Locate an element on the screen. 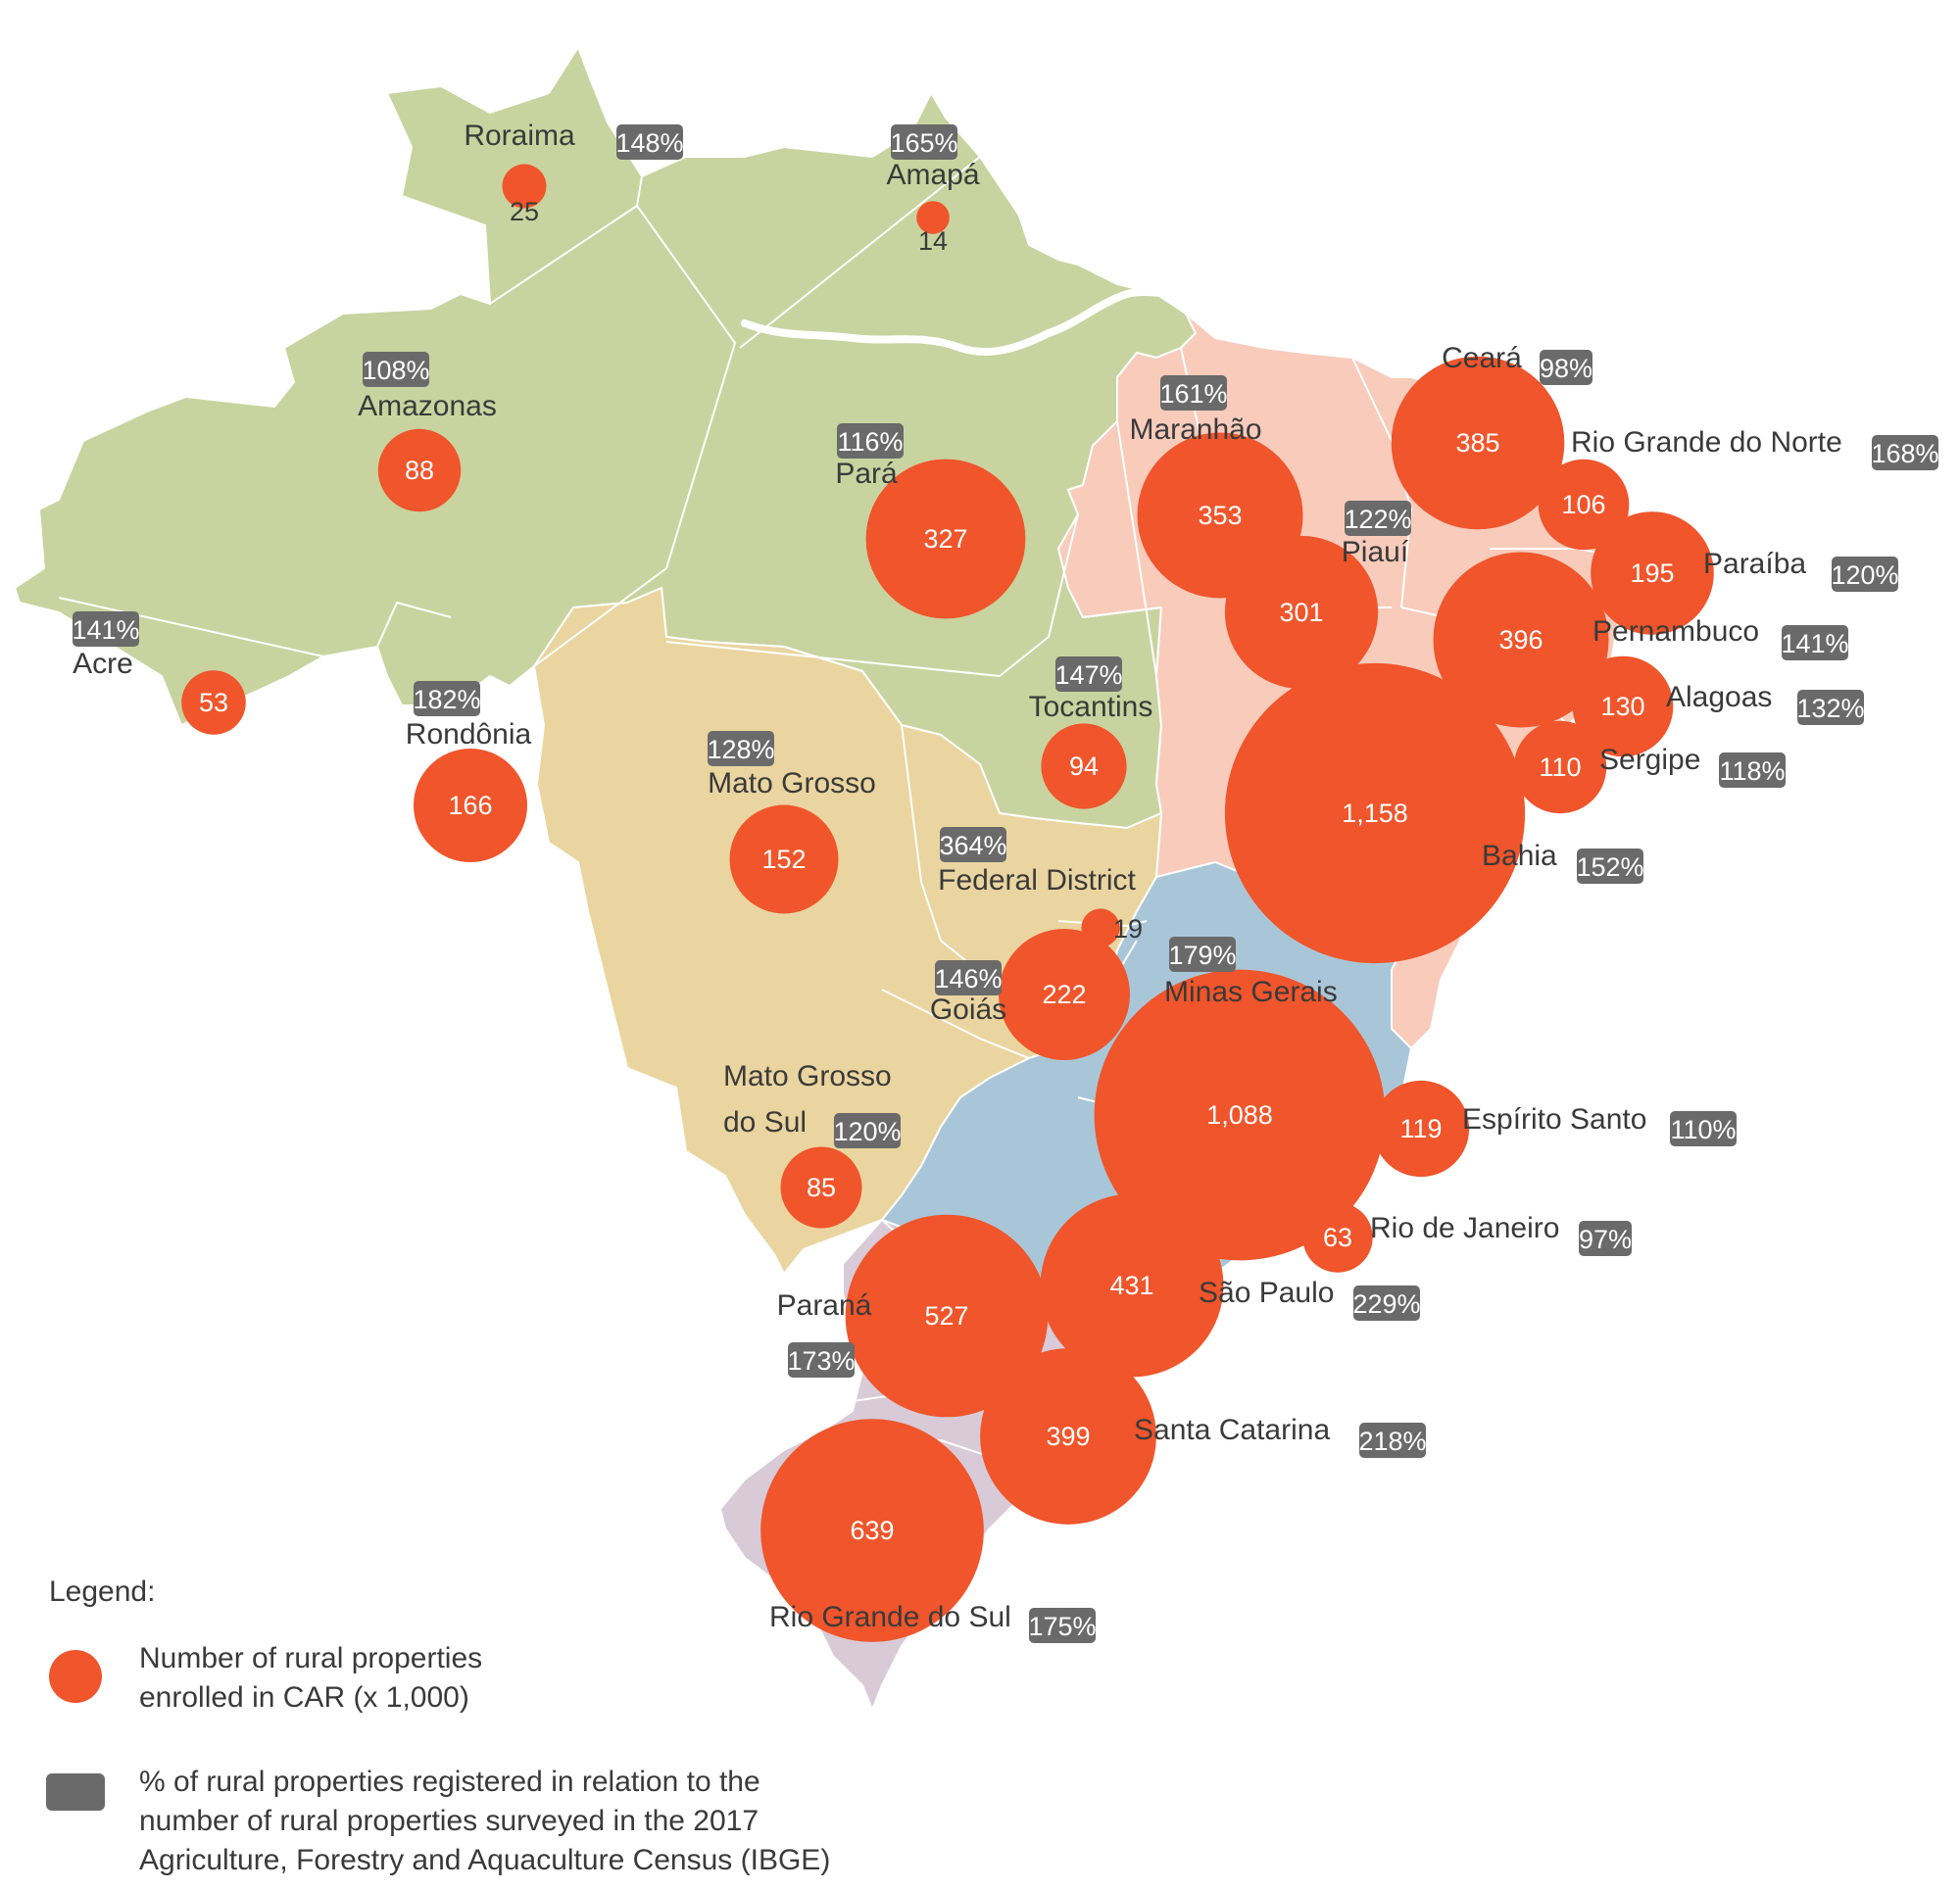  value-roraima: 25 is located at coordinates (524, 211).